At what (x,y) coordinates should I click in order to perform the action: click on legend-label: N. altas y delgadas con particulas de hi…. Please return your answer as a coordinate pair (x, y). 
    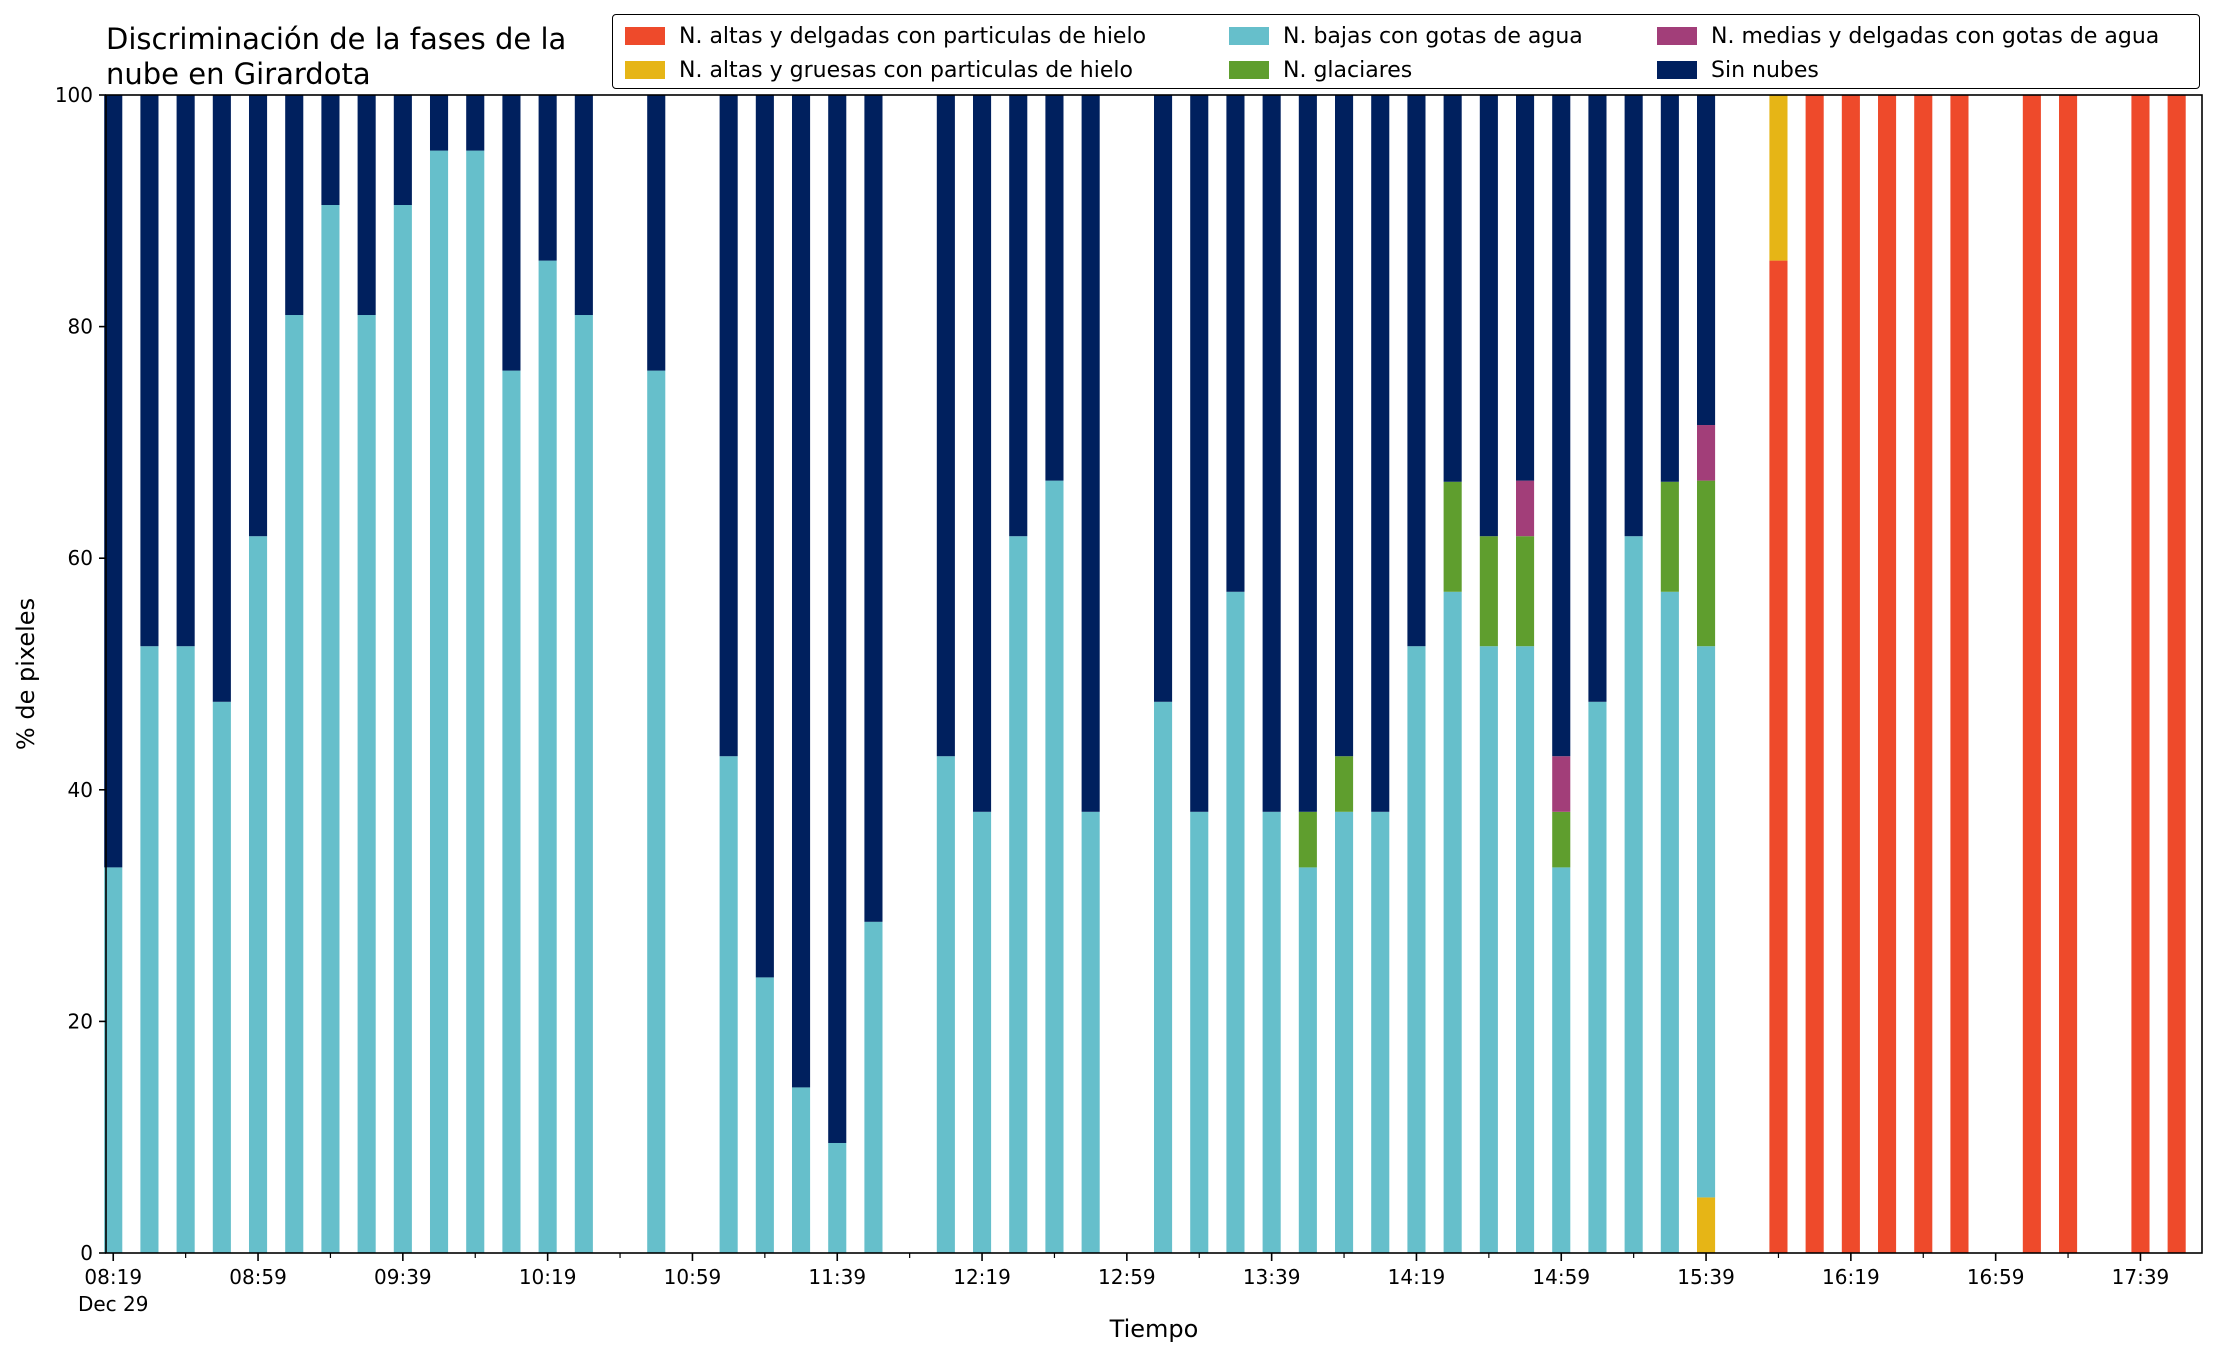
    Looking at the image, I should click on (913, 36).